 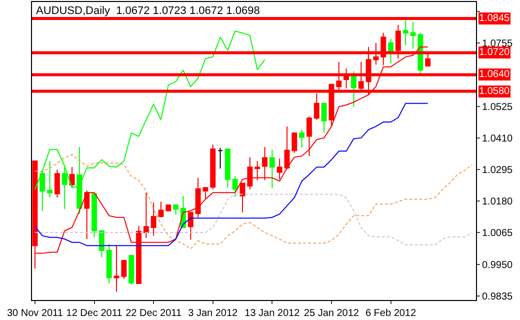 I want to click on y-tick-label: 1.0410, so click(x=498, y=138).